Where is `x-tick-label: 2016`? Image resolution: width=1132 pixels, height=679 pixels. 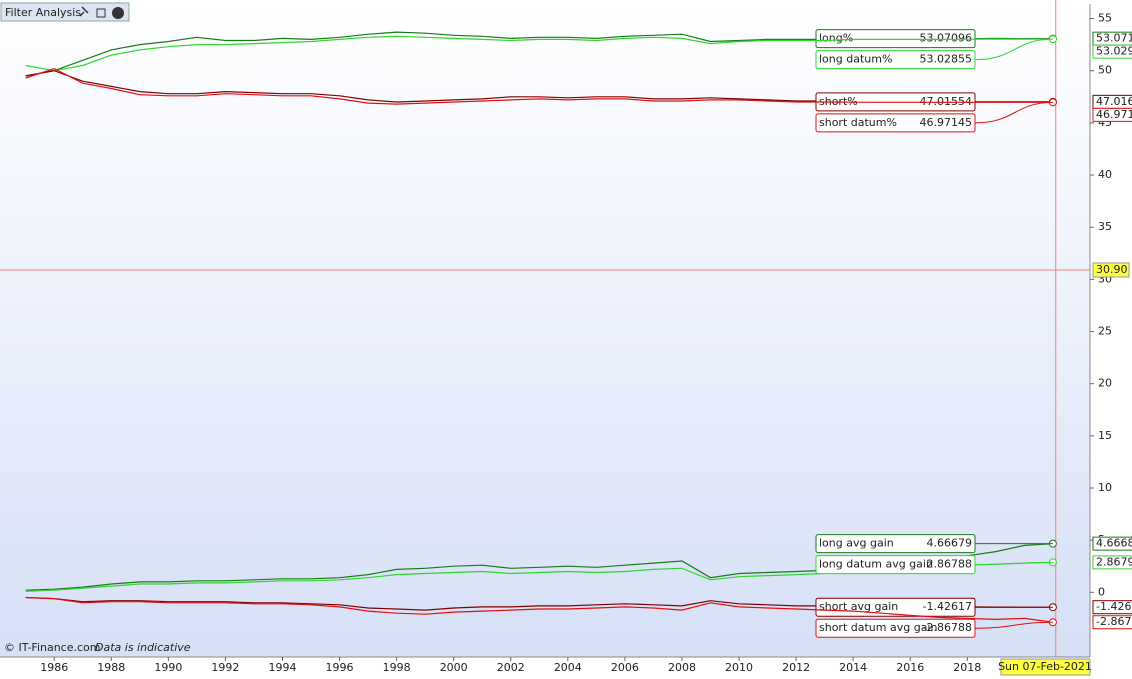 x-tick-label: 2016 is located at coordinates (910, 667).